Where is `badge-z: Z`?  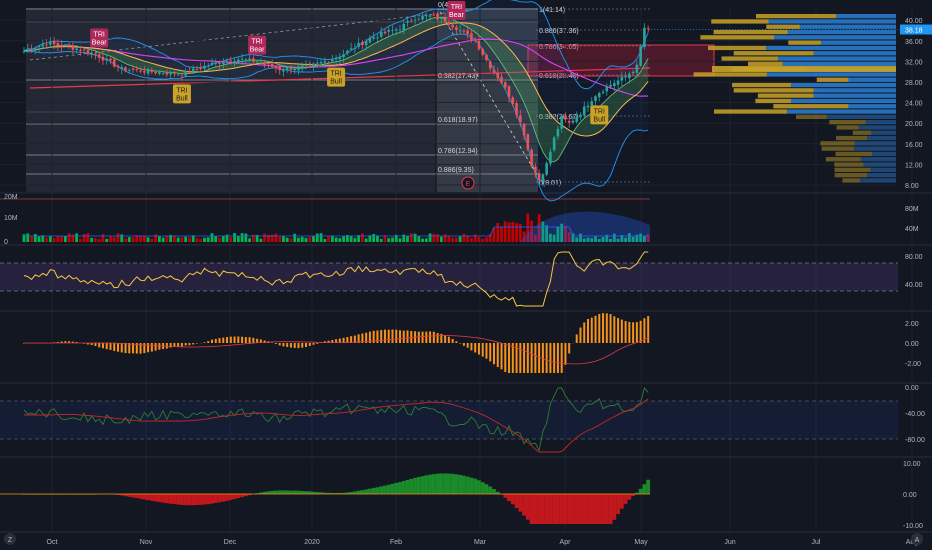
badge-z: Z is located at coordinates (10, 539).